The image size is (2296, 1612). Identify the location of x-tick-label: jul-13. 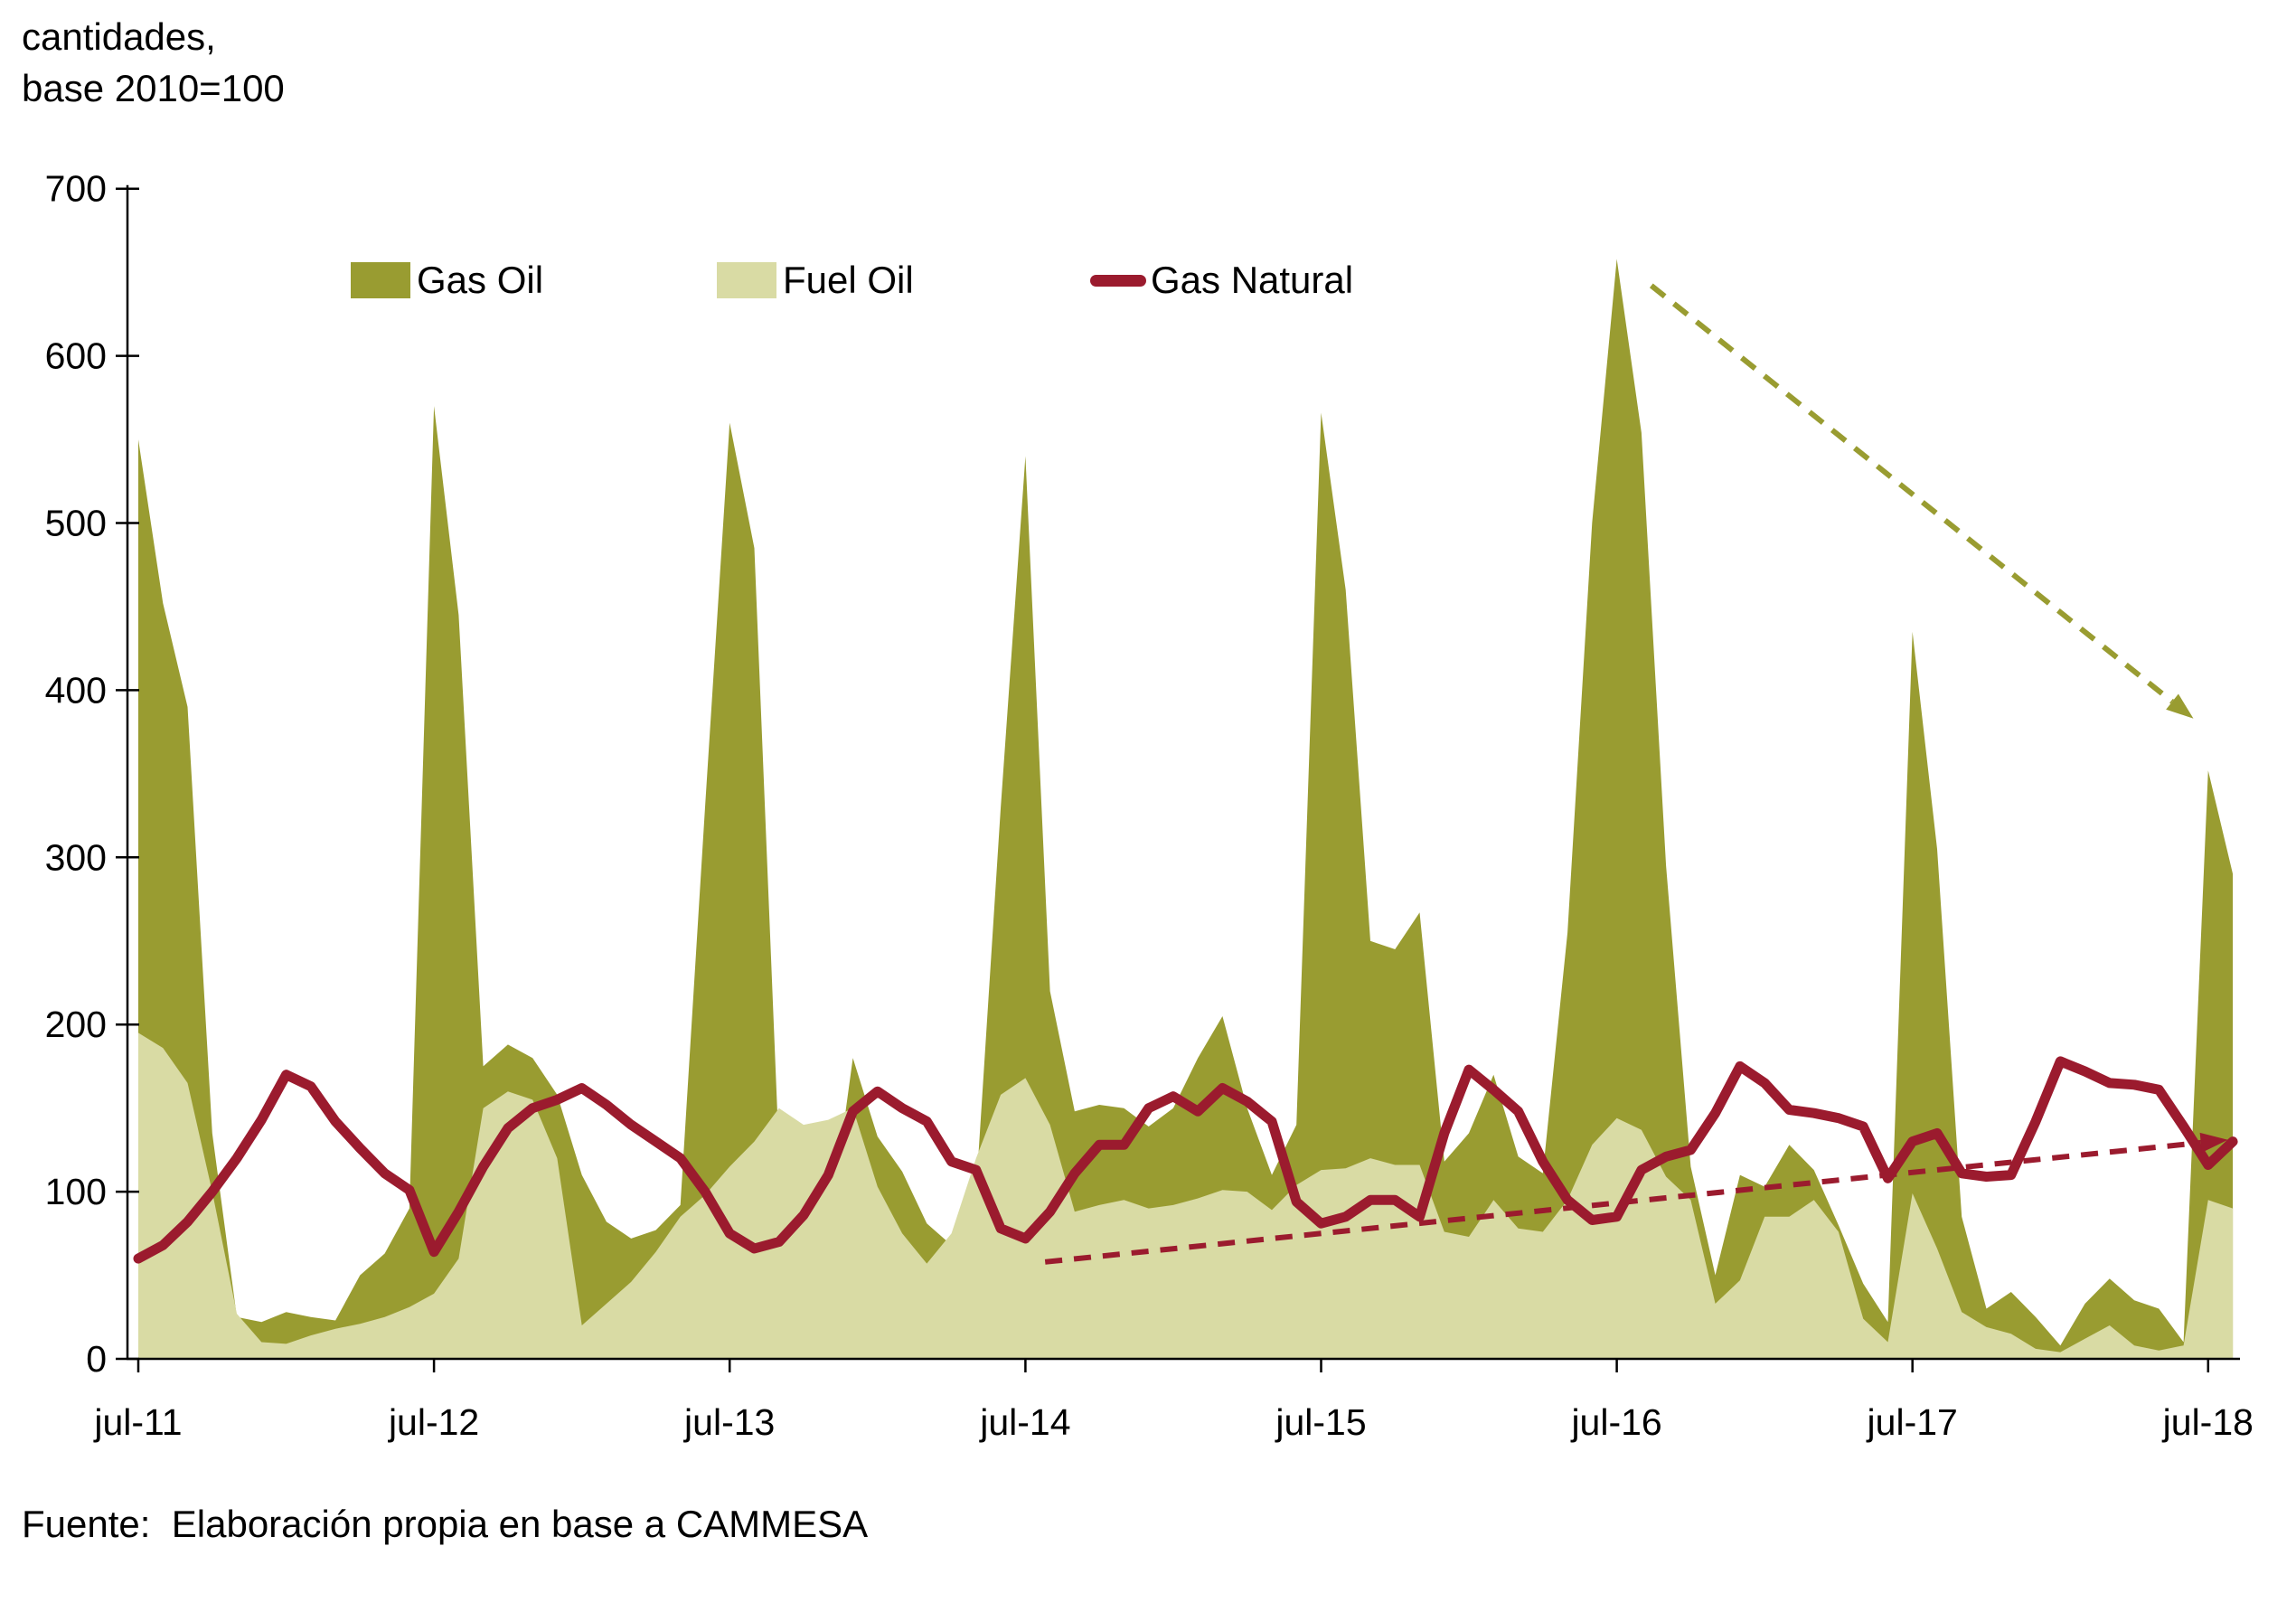
(729, 1422).